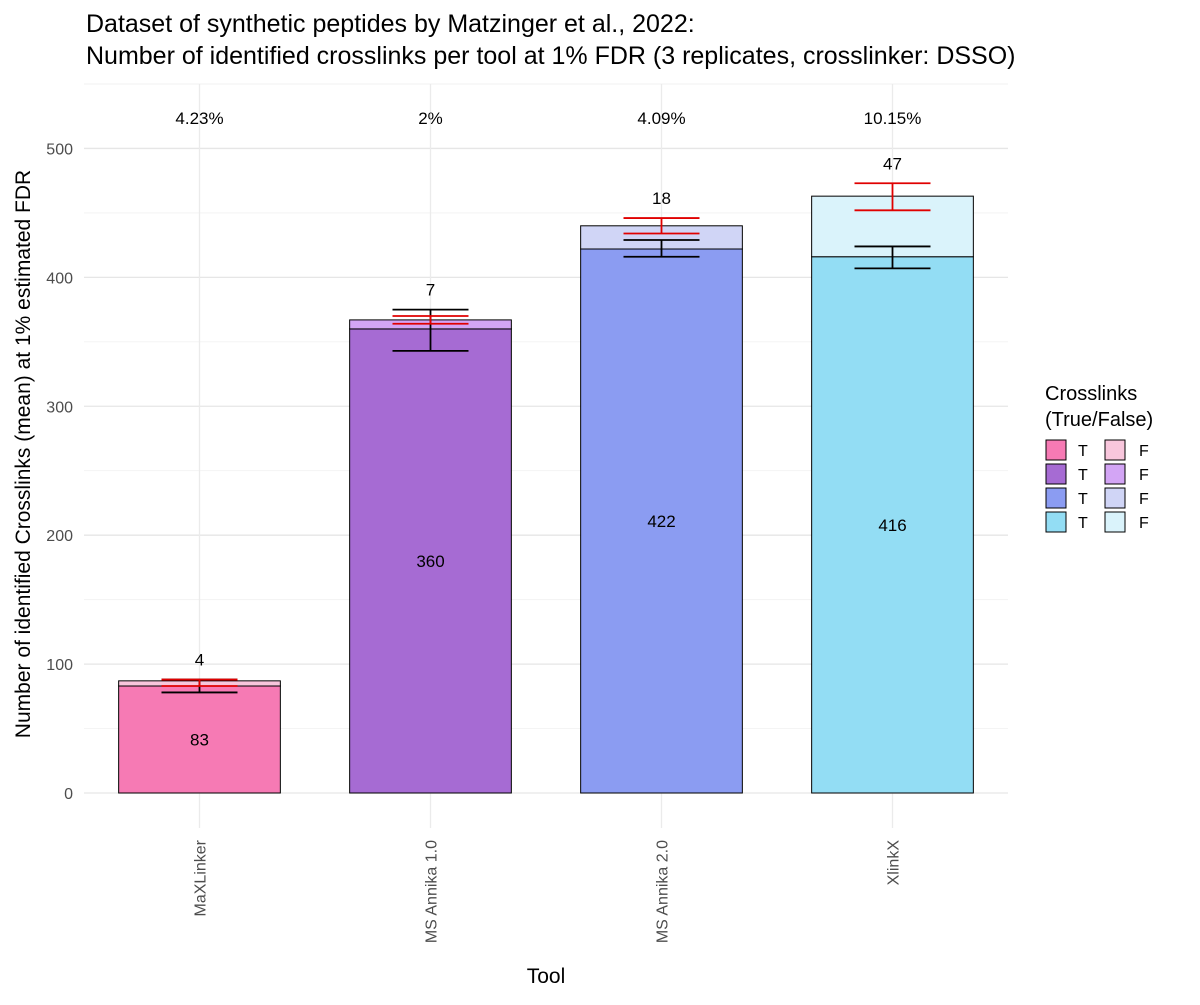 The width and height of the screenshot is (1200, 1005). Describe the element at coordinates (59, 278) in the screenshot. I see `y-tick-label: 400` at that location.